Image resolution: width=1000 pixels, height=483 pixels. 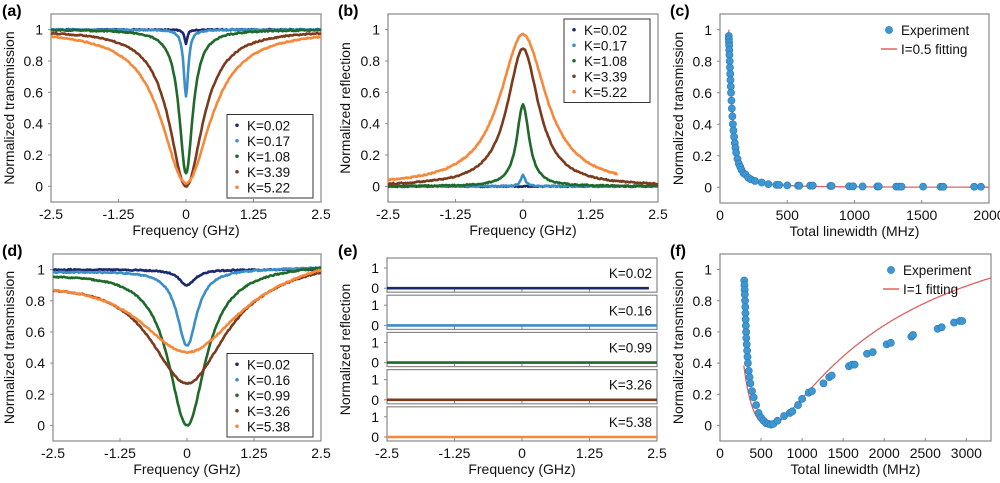 I want to click on x-tick-label: -1.25, so click(x=119, y=214).